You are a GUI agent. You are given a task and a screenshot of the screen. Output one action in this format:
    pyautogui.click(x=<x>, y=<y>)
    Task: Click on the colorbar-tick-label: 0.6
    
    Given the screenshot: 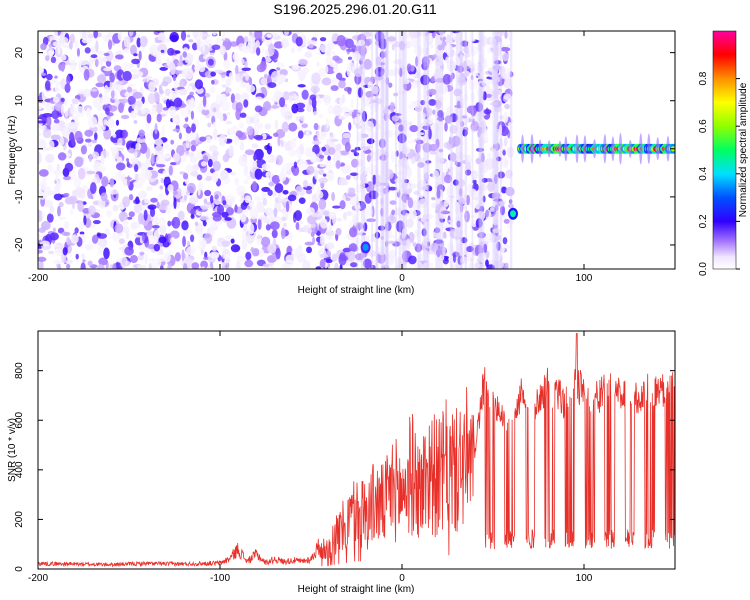 What is the action you would take?
    pyautogui.click(x=703, y=126)
    